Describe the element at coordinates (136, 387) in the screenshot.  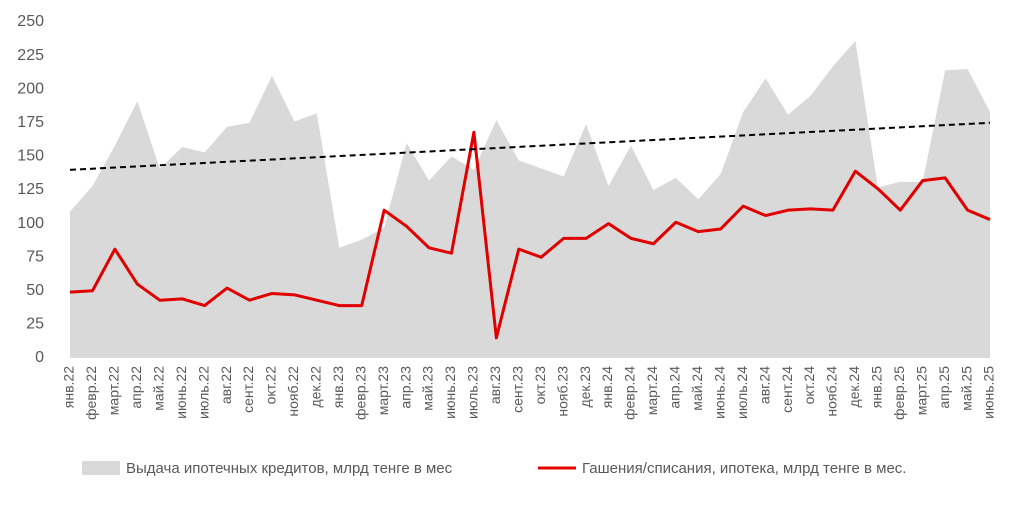
I see `x-tick-label: апр.22` at that location.